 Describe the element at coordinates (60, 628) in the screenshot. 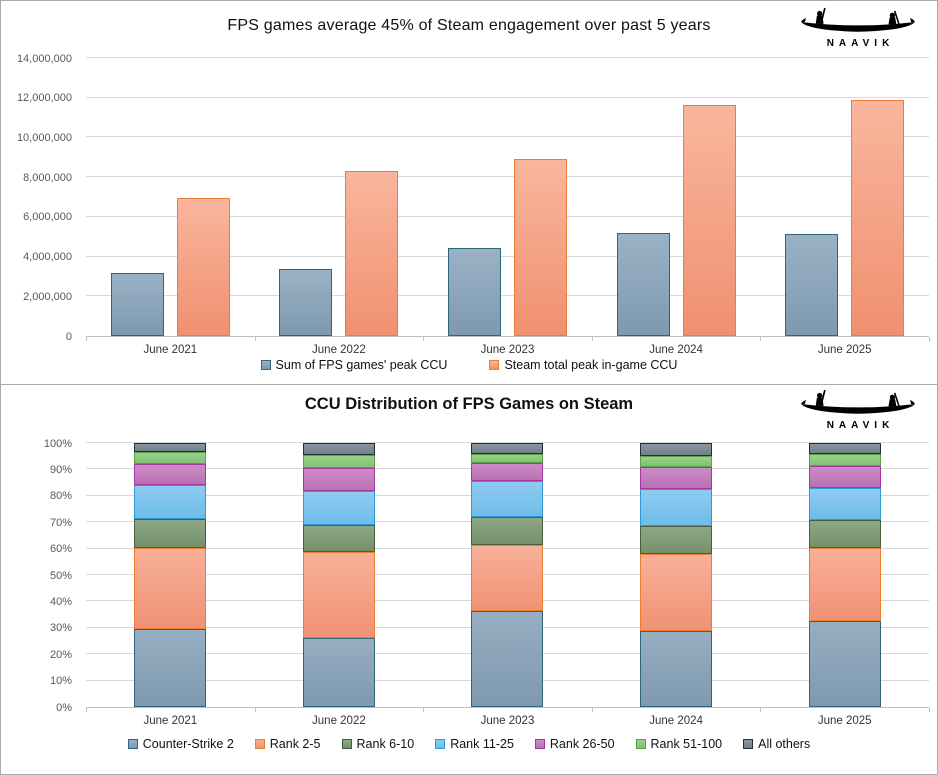

I see `y-tick-label: 30%` at that location.